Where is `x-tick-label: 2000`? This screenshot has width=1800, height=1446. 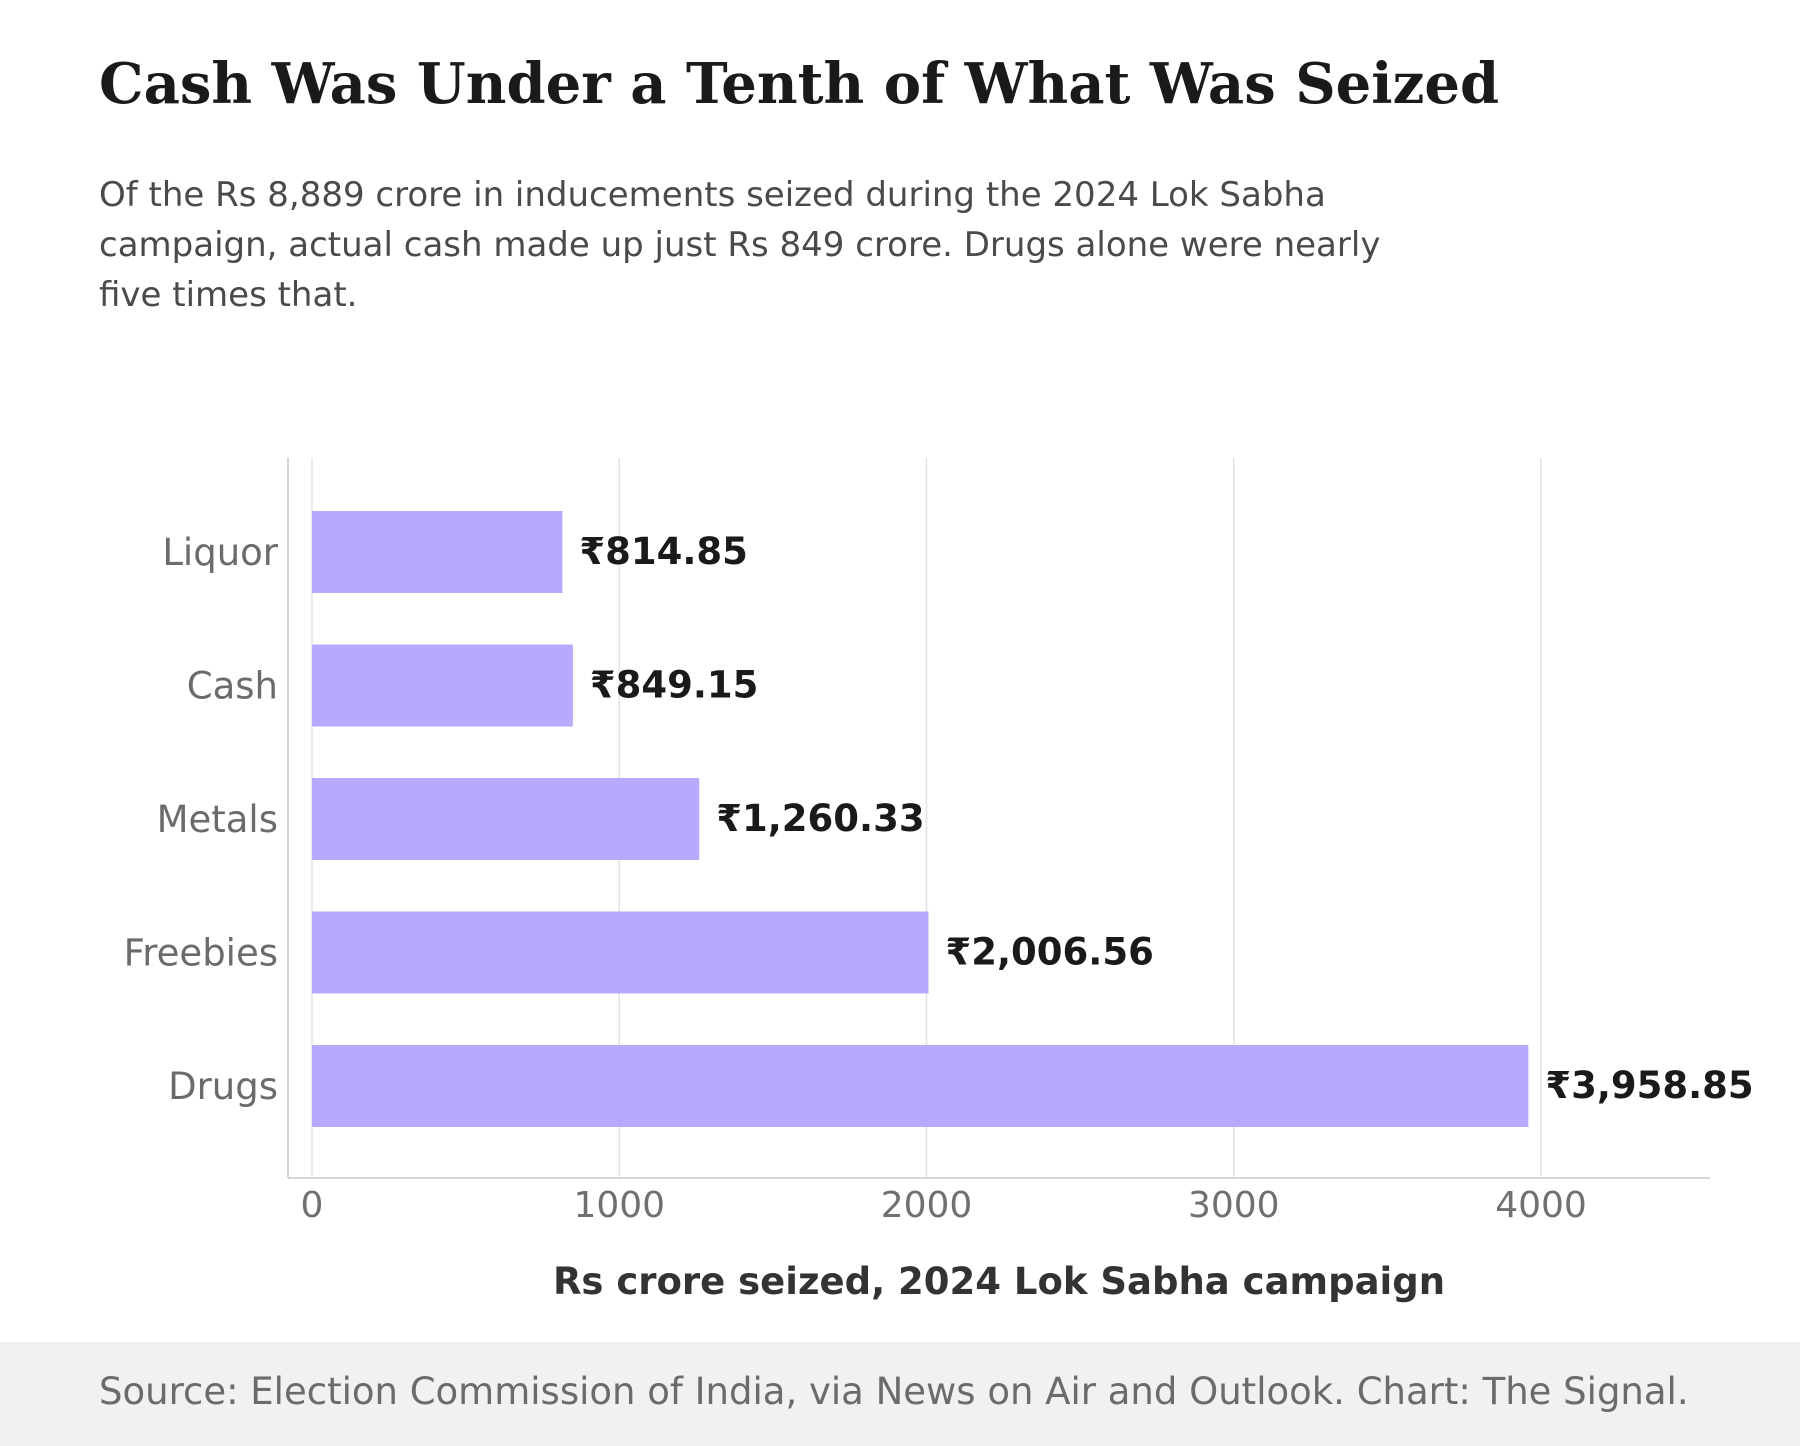 x-tick-label: 2000 is located at coordinates (927, 1205).